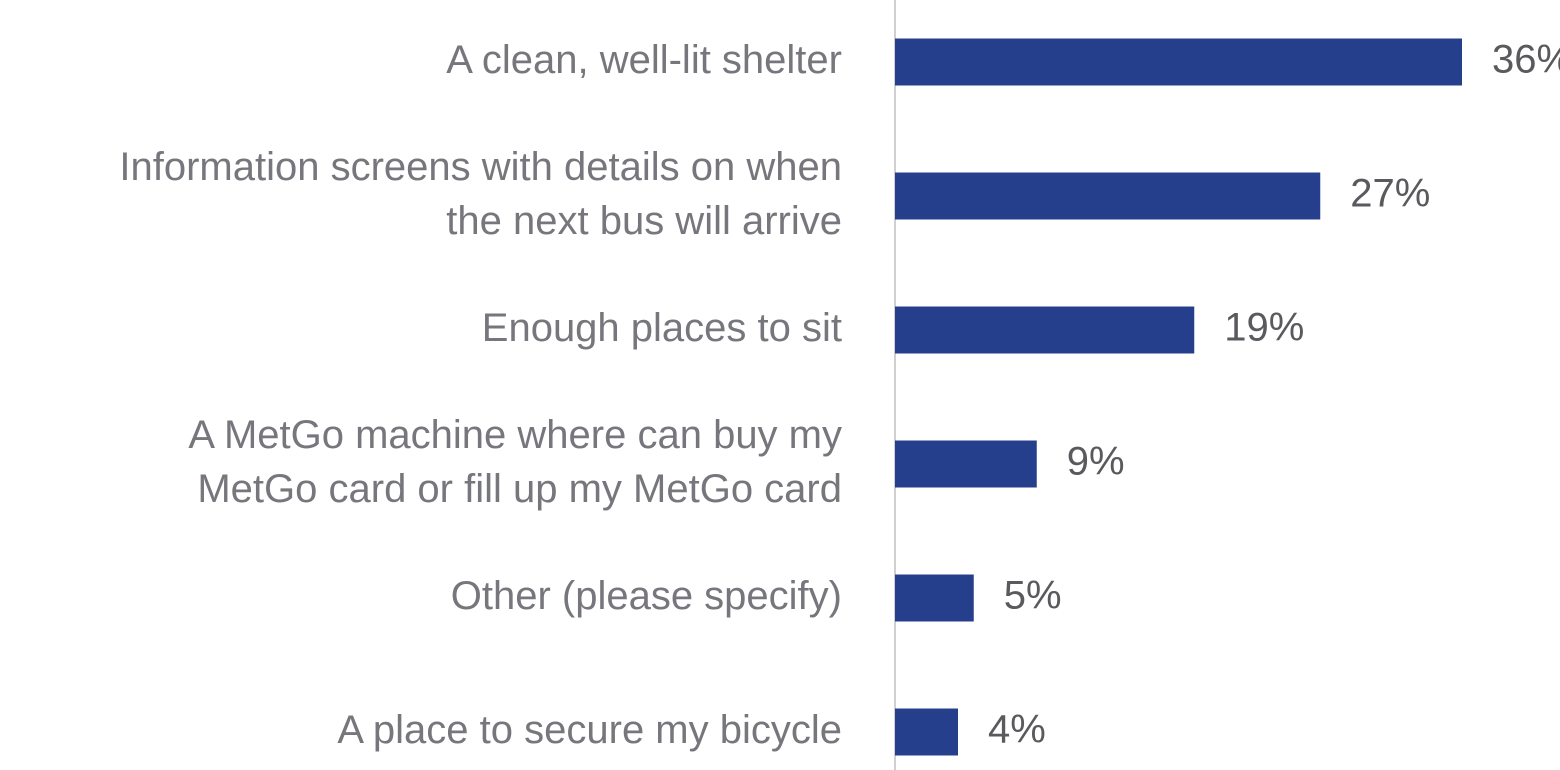  Describe the element at coordinates (644, 221) in the screenshot. I see `category-line: the next bus will arrive` at that location.